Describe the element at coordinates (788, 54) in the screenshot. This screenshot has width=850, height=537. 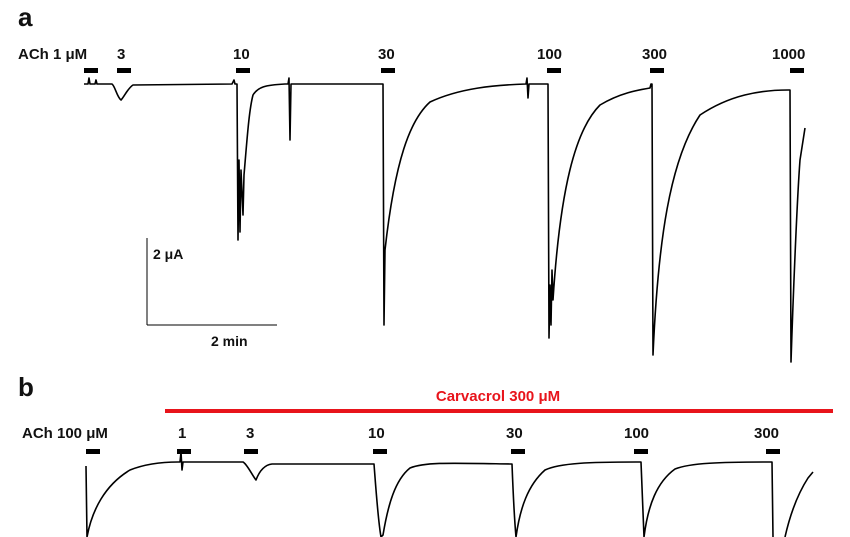
I see `panel-a-conc-label-1000: 1000` at that location.